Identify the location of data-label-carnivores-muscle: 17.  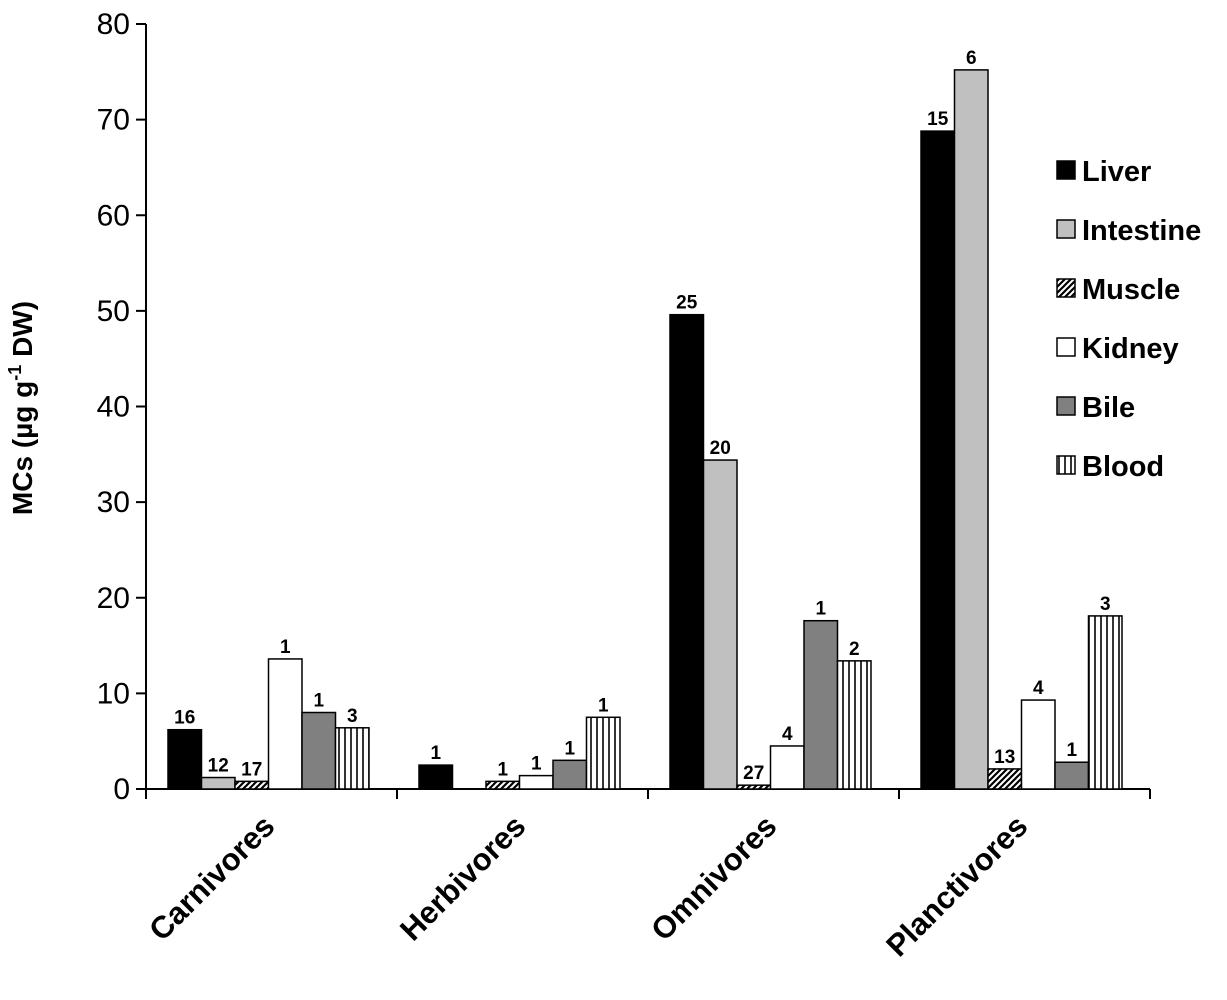
(251, 769).